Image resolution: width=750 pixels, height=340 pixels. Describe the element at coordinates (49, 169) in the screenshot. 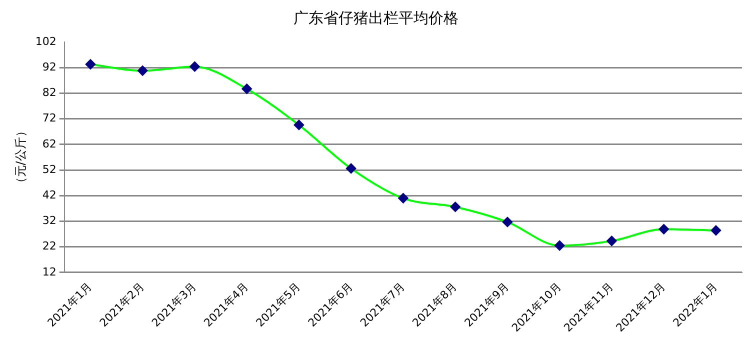

I see `y-tick-label: 52` at that location.